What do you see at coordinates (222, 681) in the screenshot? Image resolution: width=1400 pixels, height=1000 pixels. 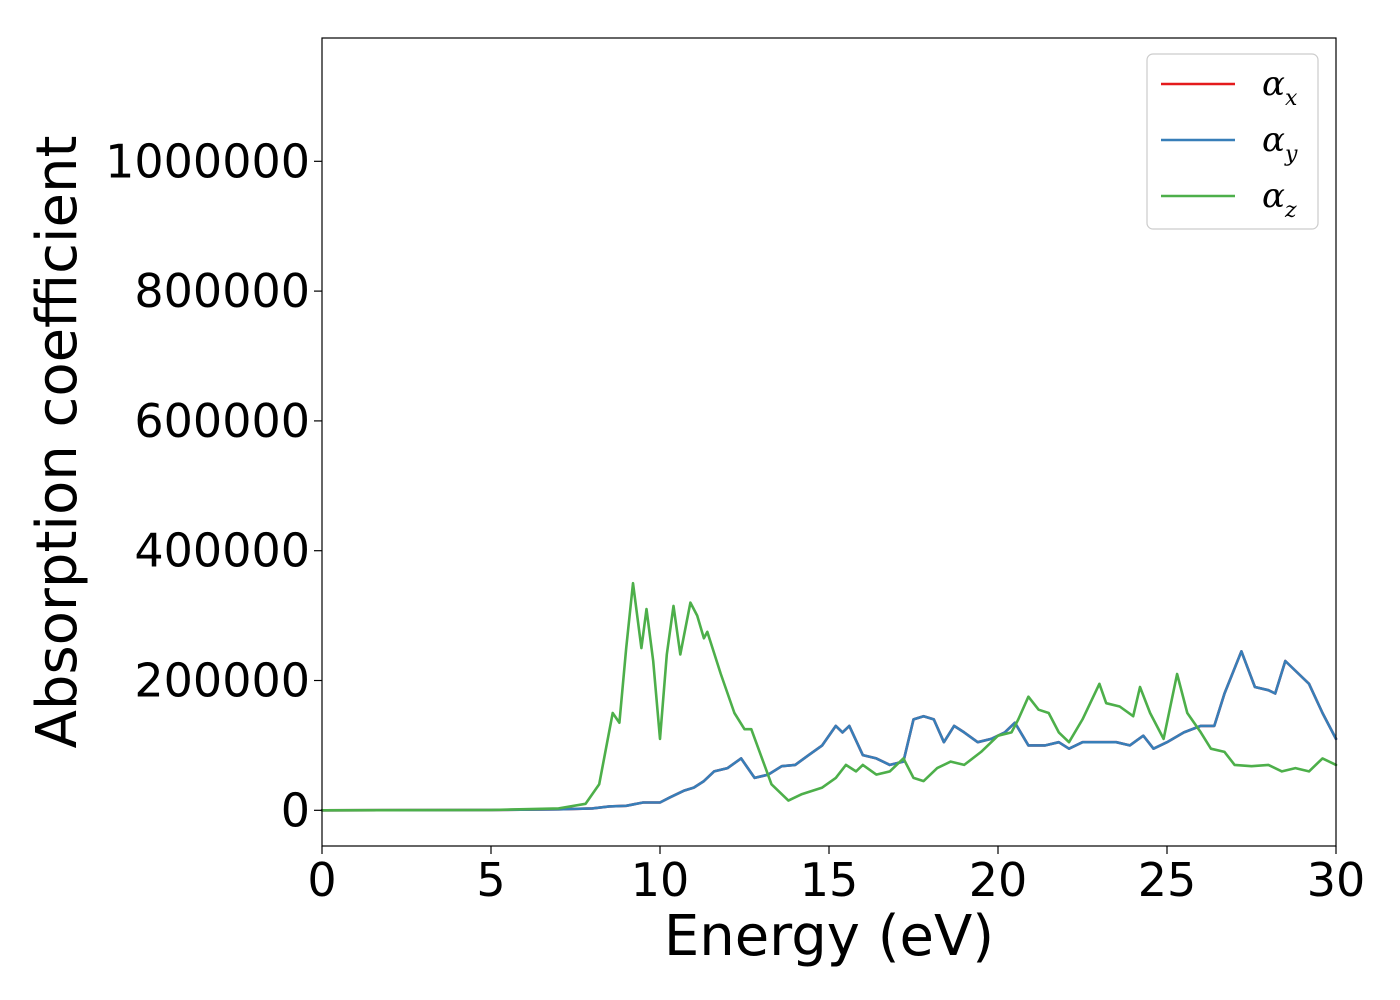 I see `y-tick-label: 200000` at bounding box center [222, 681].